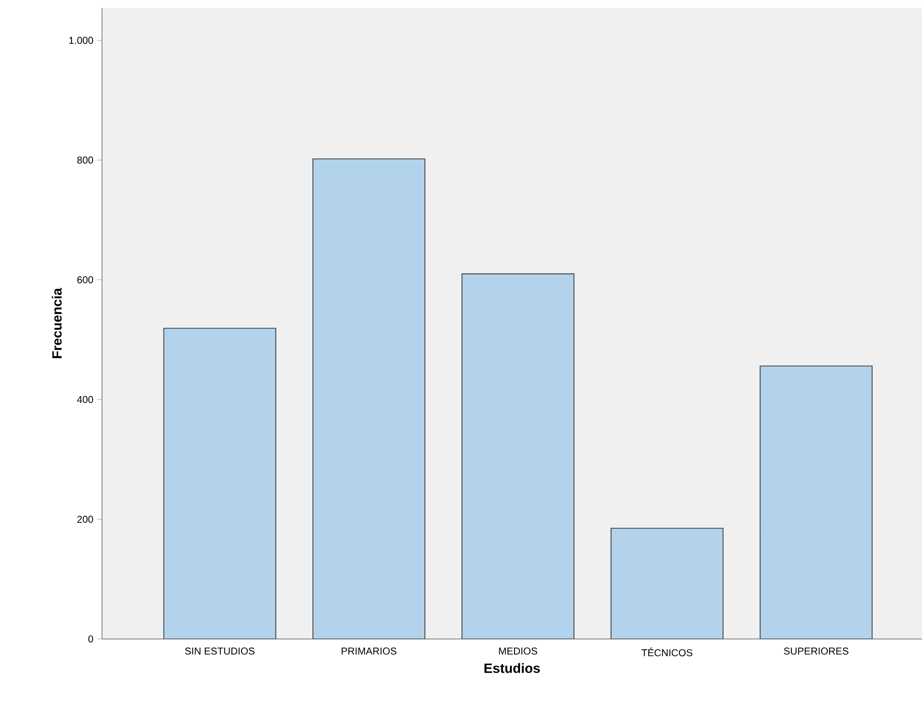  What do you see at coordinates (81, 40) in the screenshot?
I see `y-tick-label: 1.000` at bounding box center [81, 40].